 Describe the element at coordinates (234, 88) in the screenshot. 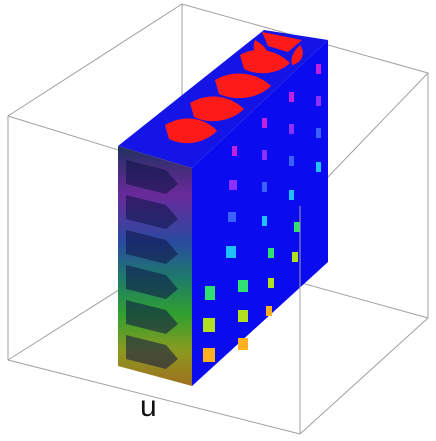

I see `top-red-pattern` at that location.